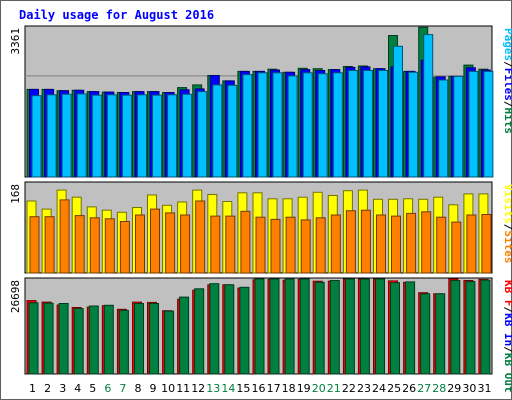  Describe the element at coordinates (122, 388) in the screenshot. I see `x-tick-label-day-7: 7` at that location.